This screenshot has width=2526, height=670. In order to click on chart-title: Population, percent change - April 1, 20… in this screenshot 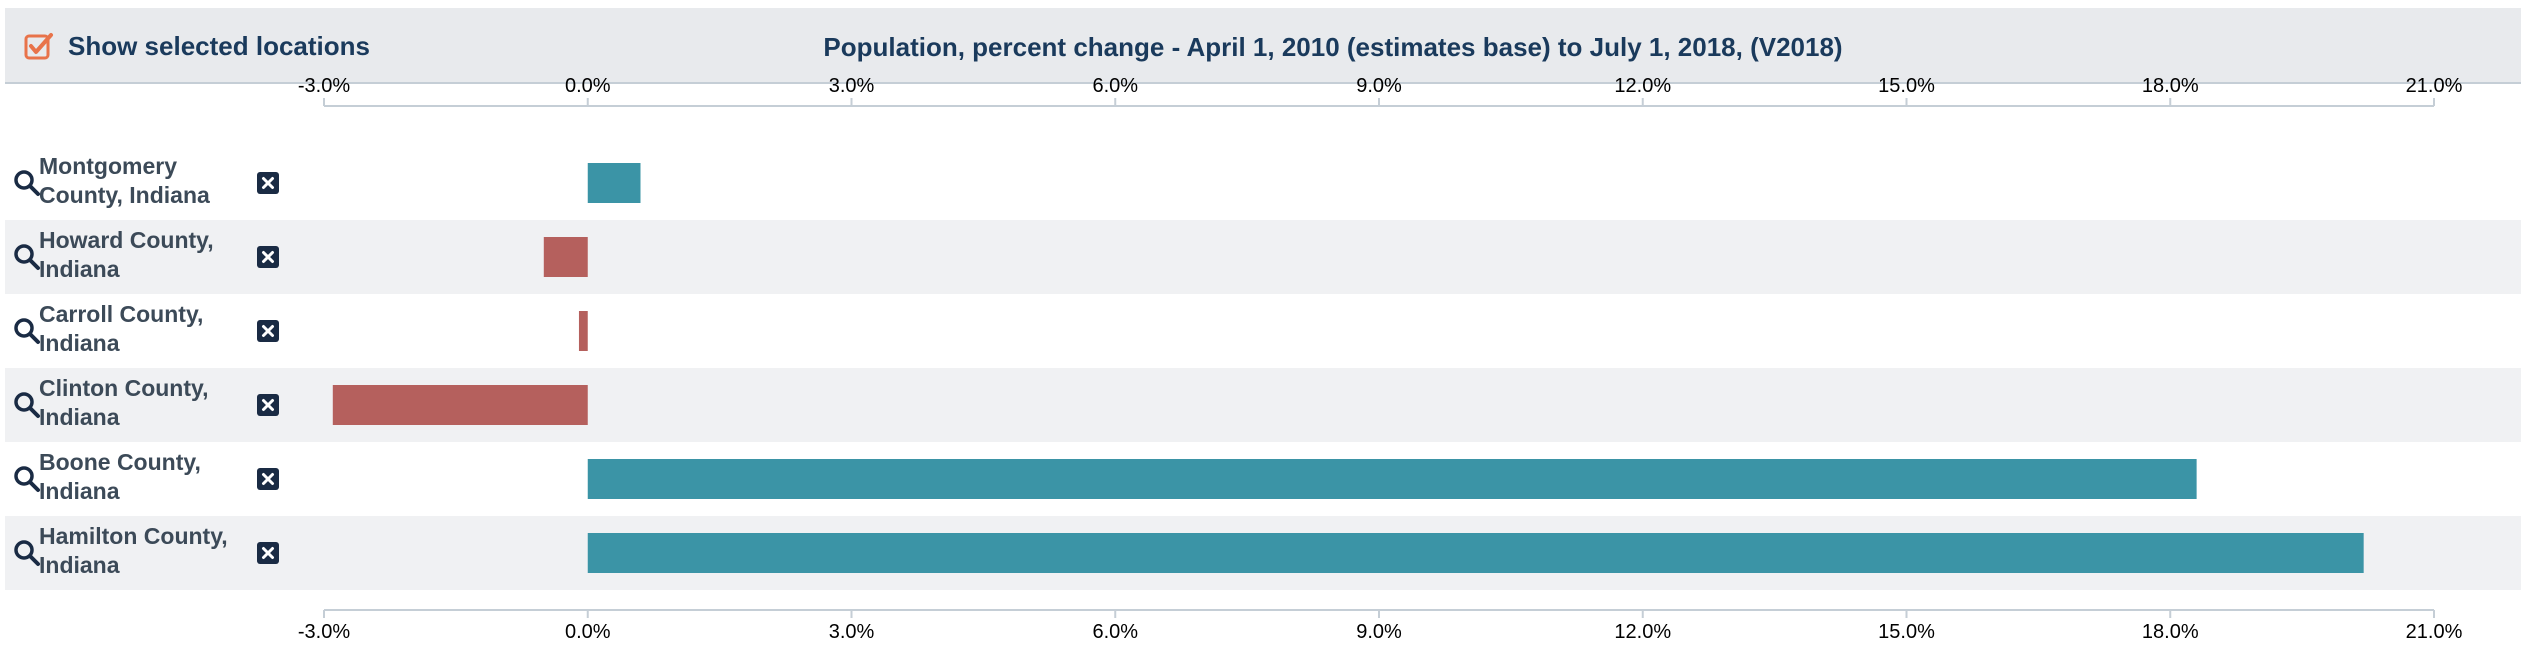, I will do `click(1333, 47)`.